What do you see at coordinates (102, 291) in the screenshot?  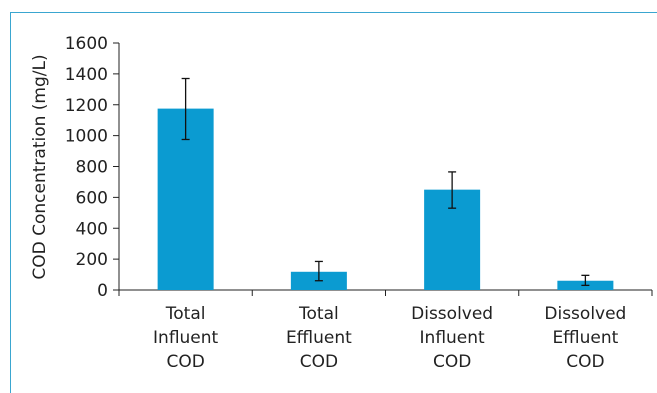 I see `y-tick-label: 0` at bounding box center [102, 291].